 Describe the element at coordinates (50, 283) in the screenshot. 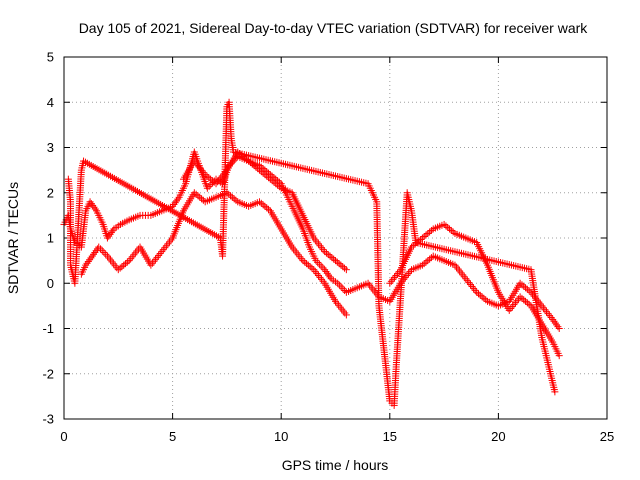

I see `y-tick-label: 0` at that location.